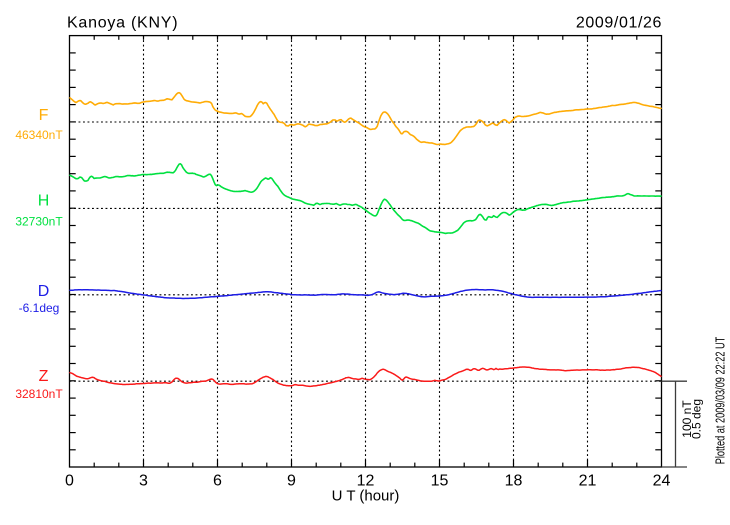 The height and width of the screenshot is (525, 730). Describe the element at coordinates (39, 221) in the screenshot. I see `svg-text: 32730nT` at that location.